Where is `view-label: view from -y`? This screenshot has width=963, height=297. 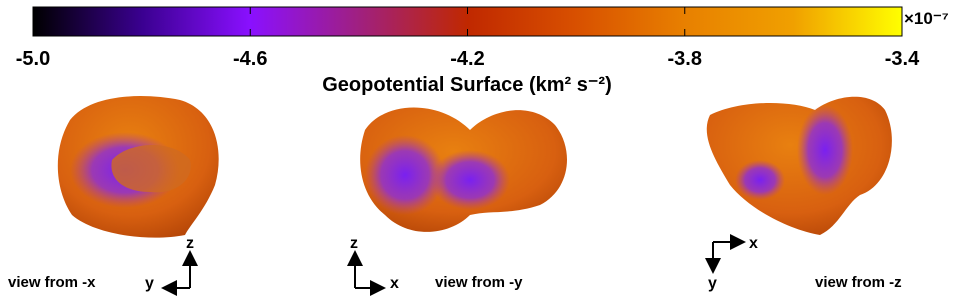
view-label: view from -y is located at coordinates (479, 282).